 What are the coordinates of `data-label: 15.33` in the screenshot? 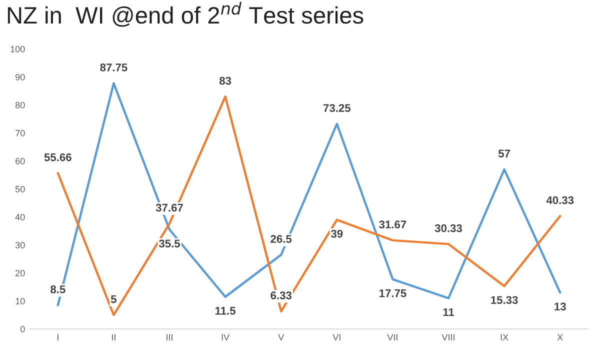 It's located at (504, 300).